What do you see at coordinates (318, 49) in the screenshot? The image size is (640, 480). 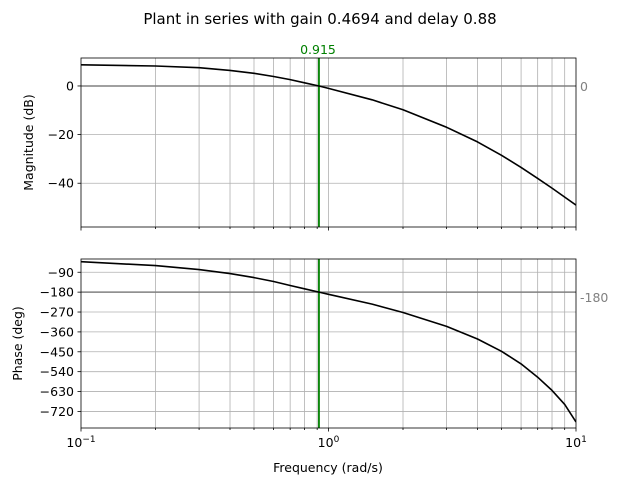 I see `crossover-label: 0.915` at bounding box center [318, 49].